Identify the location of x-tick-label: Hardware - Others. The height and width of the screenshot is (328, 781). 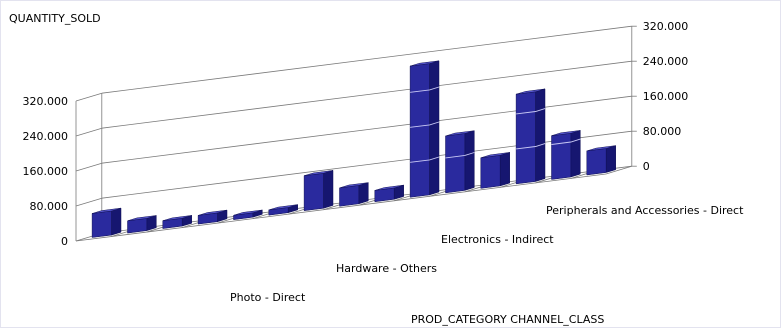
(386, 268).